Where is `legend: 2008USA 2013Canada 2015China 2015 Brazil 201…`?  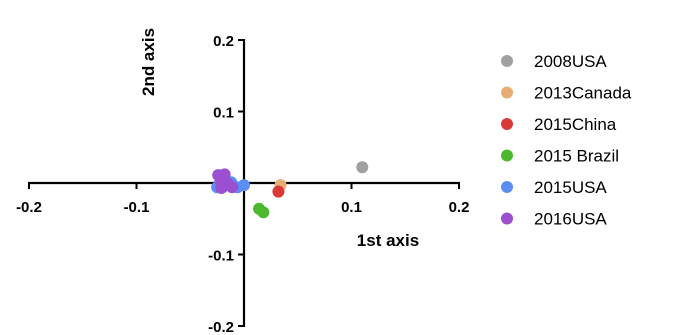 legend: 2008USA 2013Canada 2015China 2015 Brazil 201… is located at coordinates (566, 140).